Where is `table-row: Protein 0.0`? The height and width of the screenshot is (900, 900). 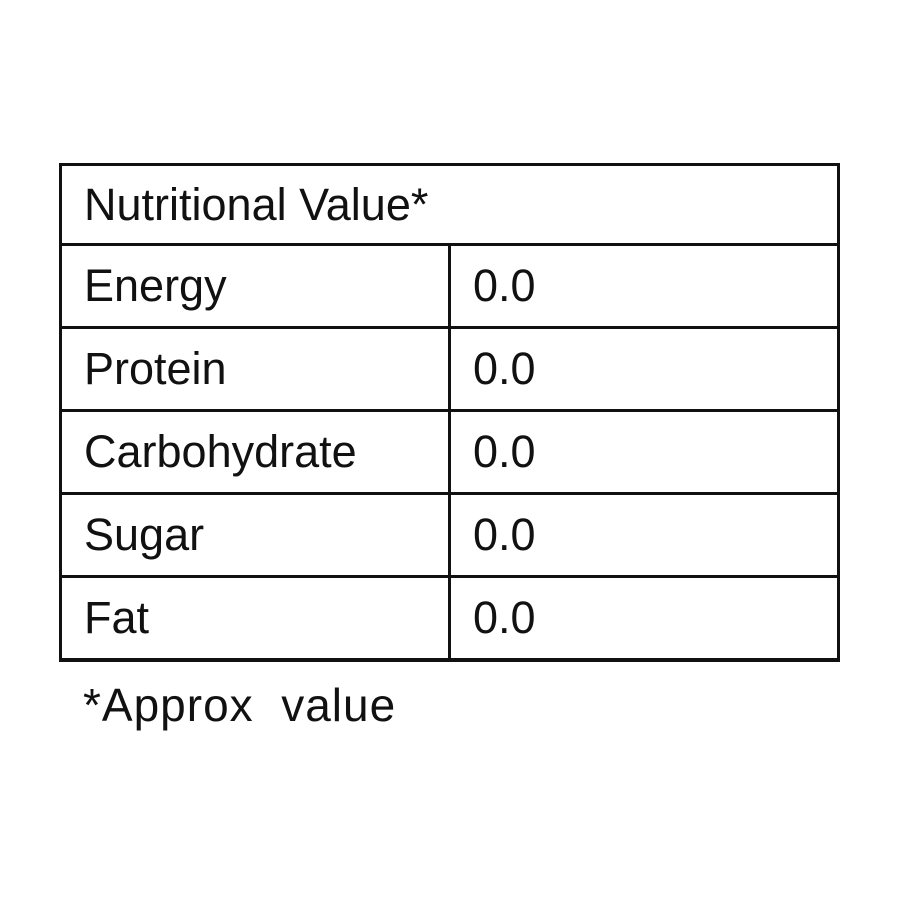 table-row: Protein 0.0 is located at coordinates (449, 369).